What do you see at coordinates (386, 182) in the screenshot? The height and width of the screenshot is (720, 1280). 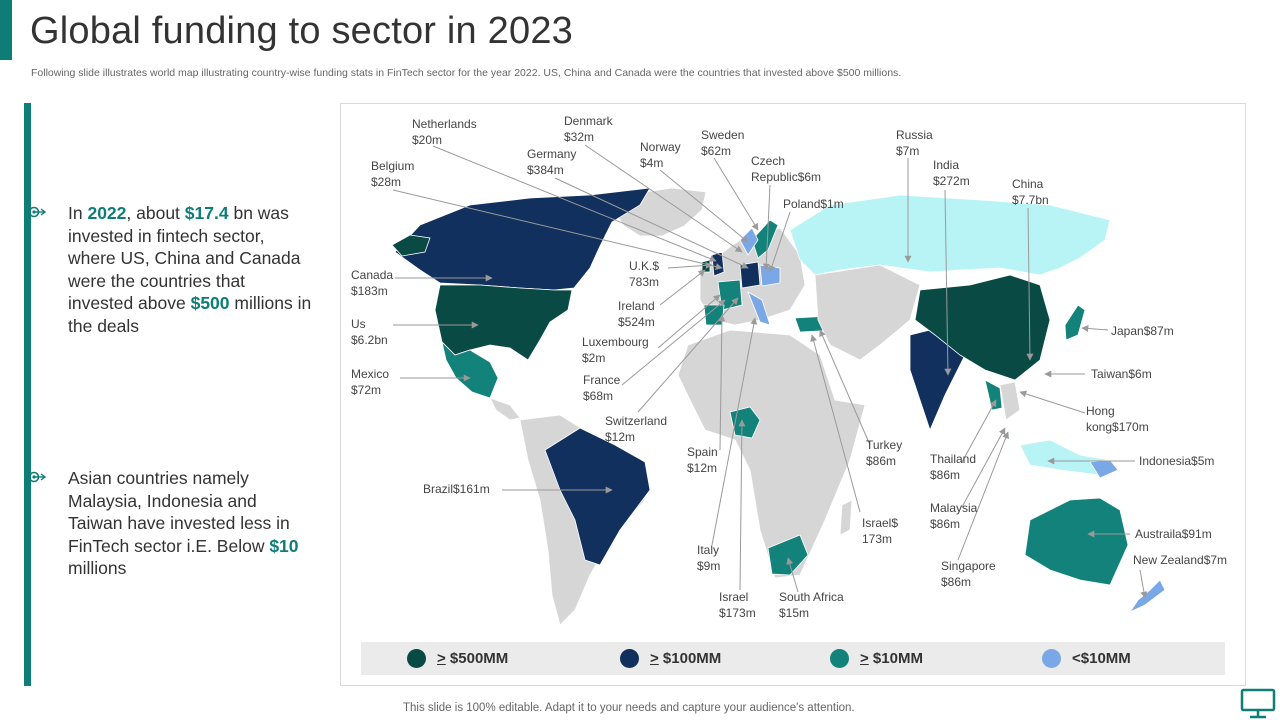 I see `map-callout-line: $28m` at bounding box center [386, 182].